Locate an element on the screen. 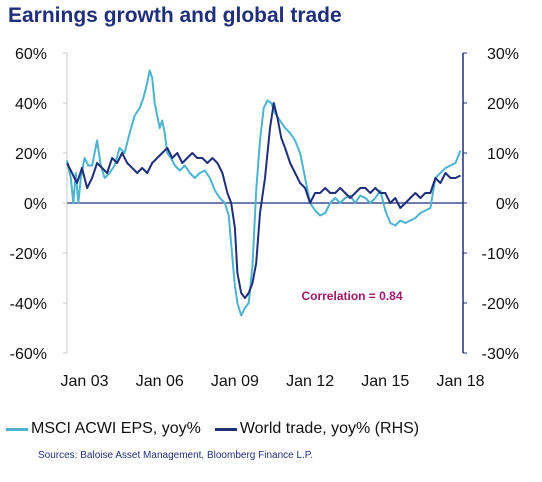 The width and height of the screenshot is (542, 482). y-left-tick-label: 60% is located at coordinates (31, 54).